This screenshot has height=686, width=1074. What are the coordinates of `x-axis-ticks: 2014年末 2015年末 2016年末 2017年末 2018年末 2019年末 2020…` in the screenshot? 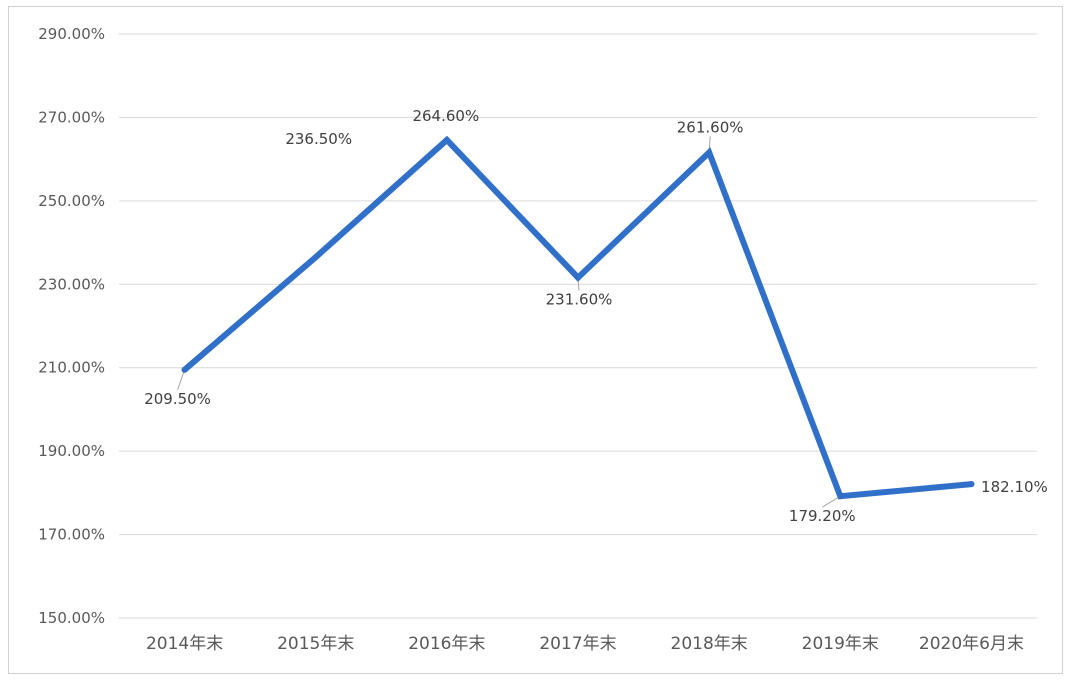 It's located at (585, 644).